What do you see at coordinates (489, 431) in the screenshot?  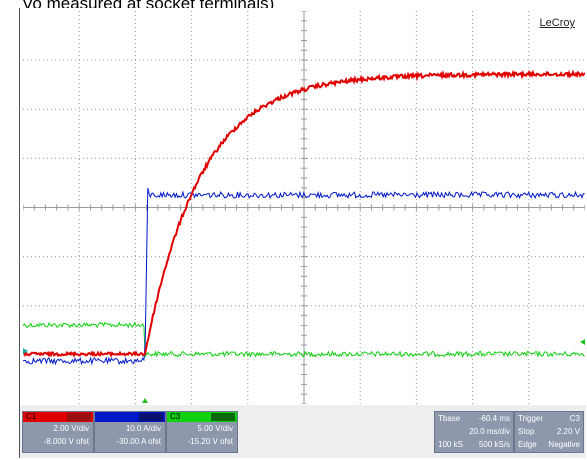 I see `timebase-scale: 20.0 ms/div` at bounding box center [489, 431].